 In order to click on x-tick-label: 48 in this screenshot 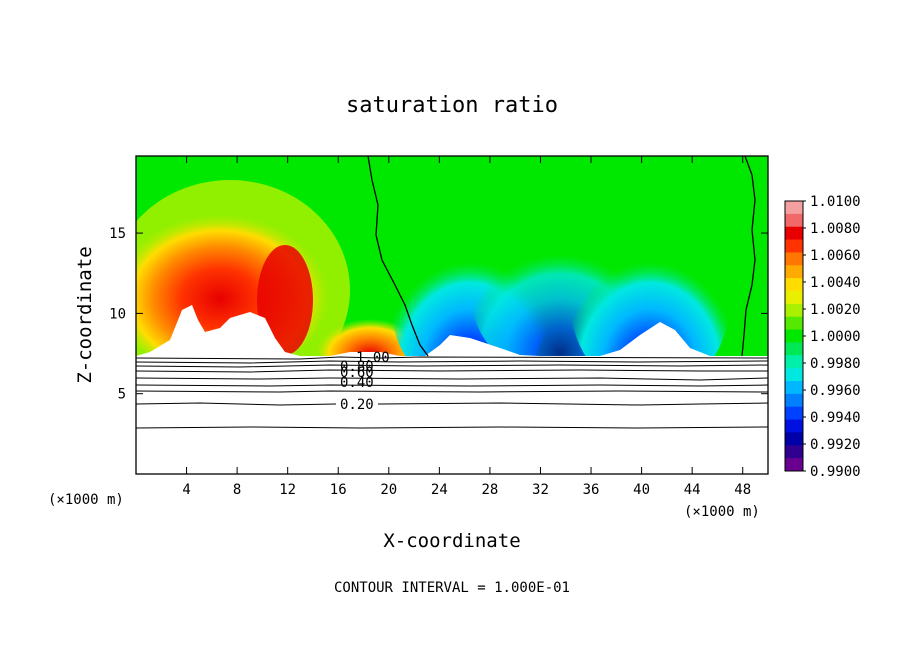, I will do `click(742, 490)`.